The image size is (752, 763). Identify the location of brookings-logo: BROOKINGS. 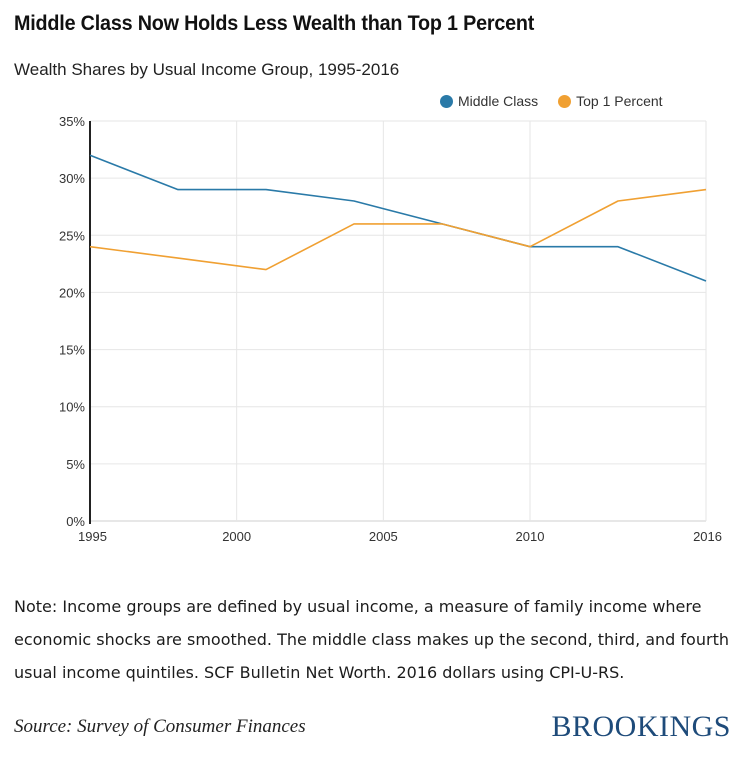
(641, 726).